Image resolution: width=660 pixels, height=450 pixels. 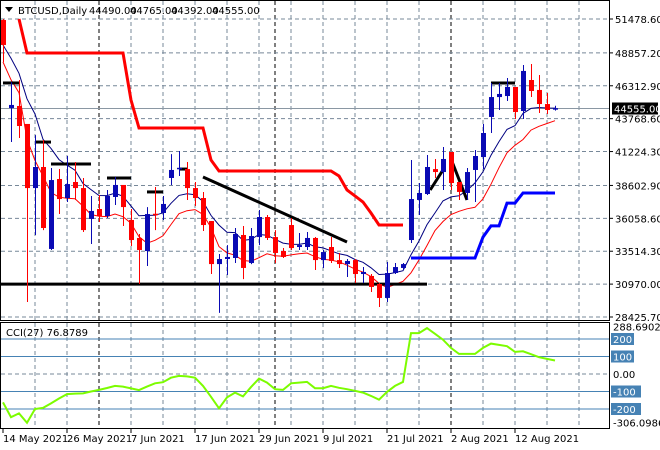 What do you see at coordinates (52, 11) in the screenshot?
I see `symbol-timeframe: BTCUSD,Daily` at bounding box center [52, 11].